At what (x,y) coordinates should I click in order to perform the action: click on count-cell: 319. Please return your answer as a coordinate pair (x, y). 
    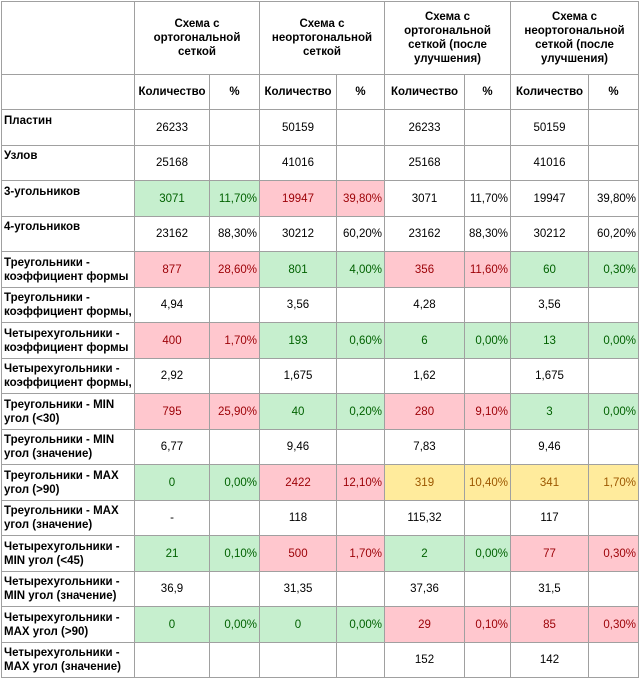
    Looking at the image, I should click on (424, 482).